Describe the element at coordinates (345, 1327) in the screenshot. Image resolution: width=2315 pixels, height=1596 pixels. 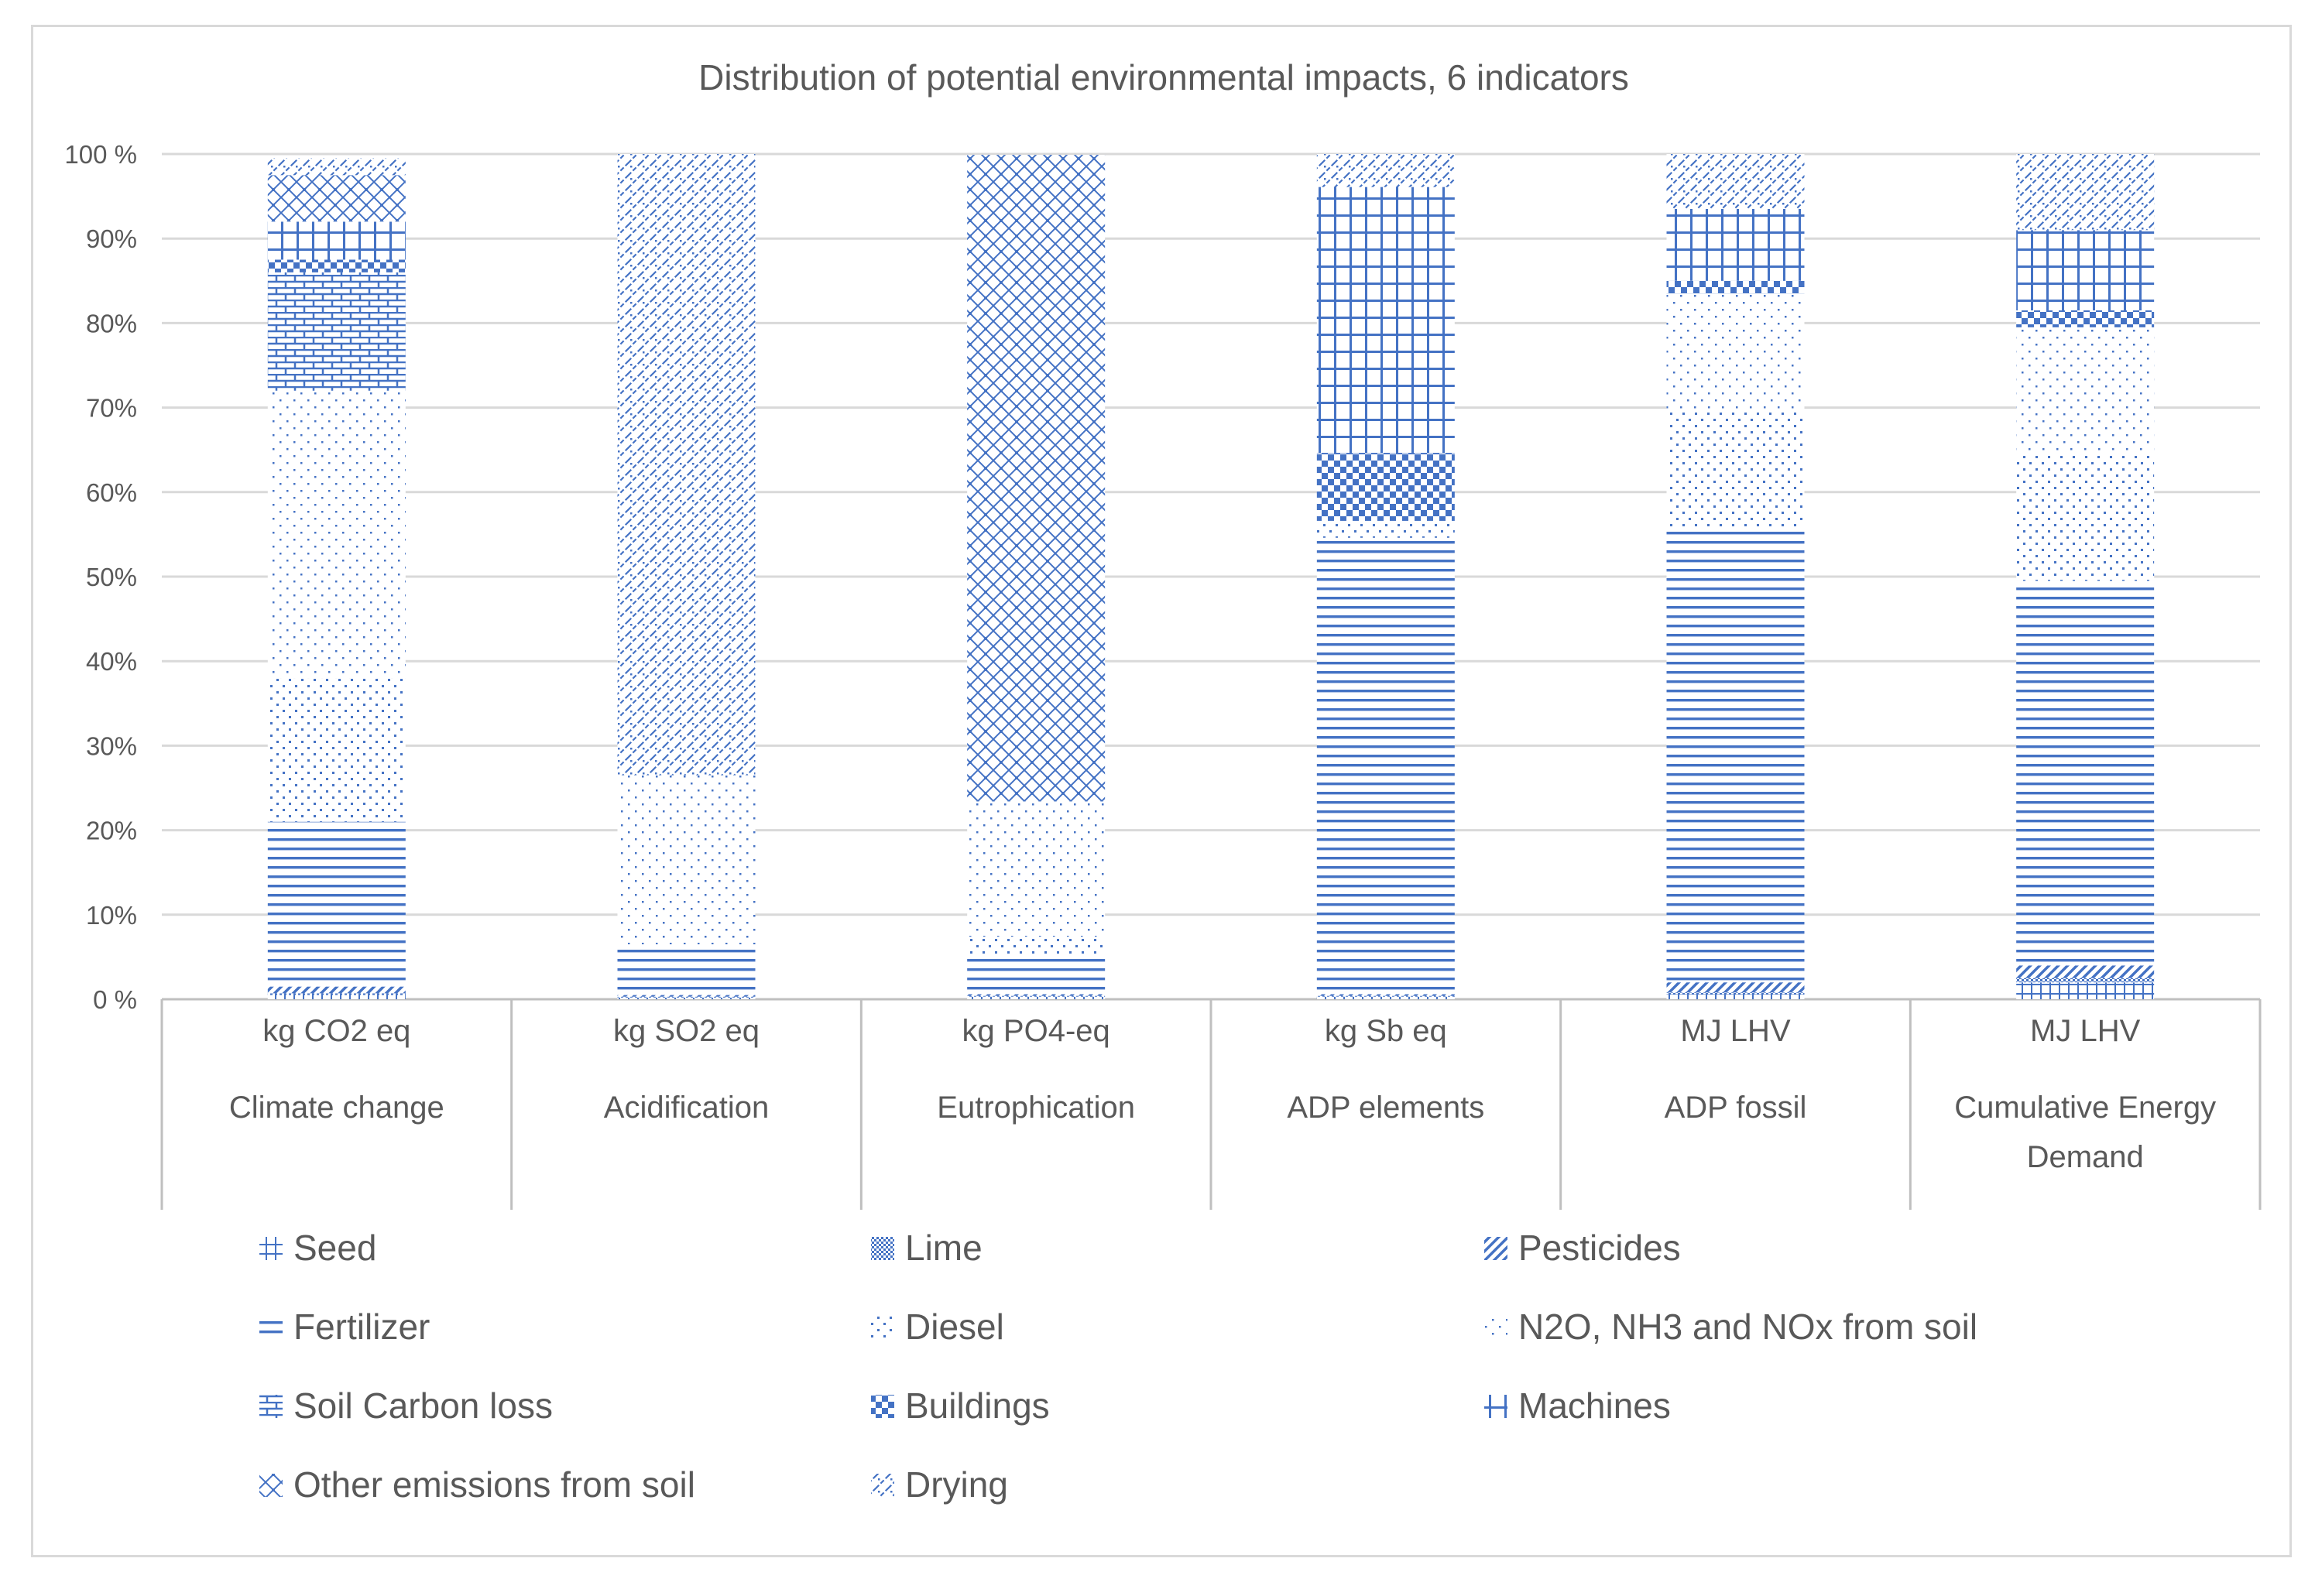
I see `legend-item-fertilizer: Fertilizer` at that location.